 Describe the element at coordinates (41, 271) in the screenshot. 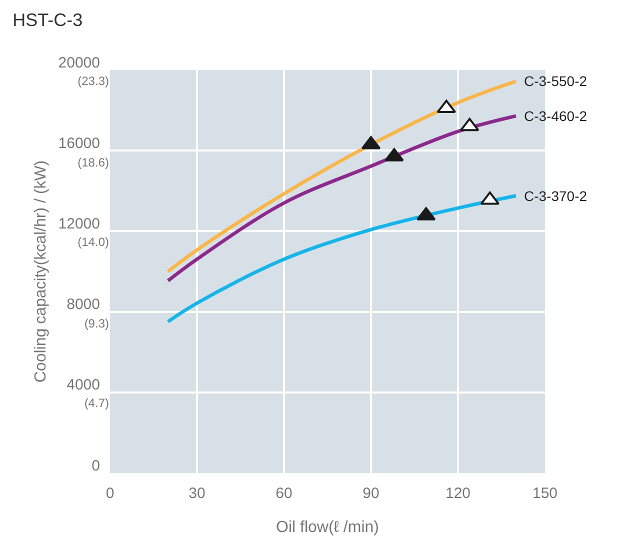

I see `y-axis-title: Cooling capacity(kcal/hr) / (kW)` at that location.